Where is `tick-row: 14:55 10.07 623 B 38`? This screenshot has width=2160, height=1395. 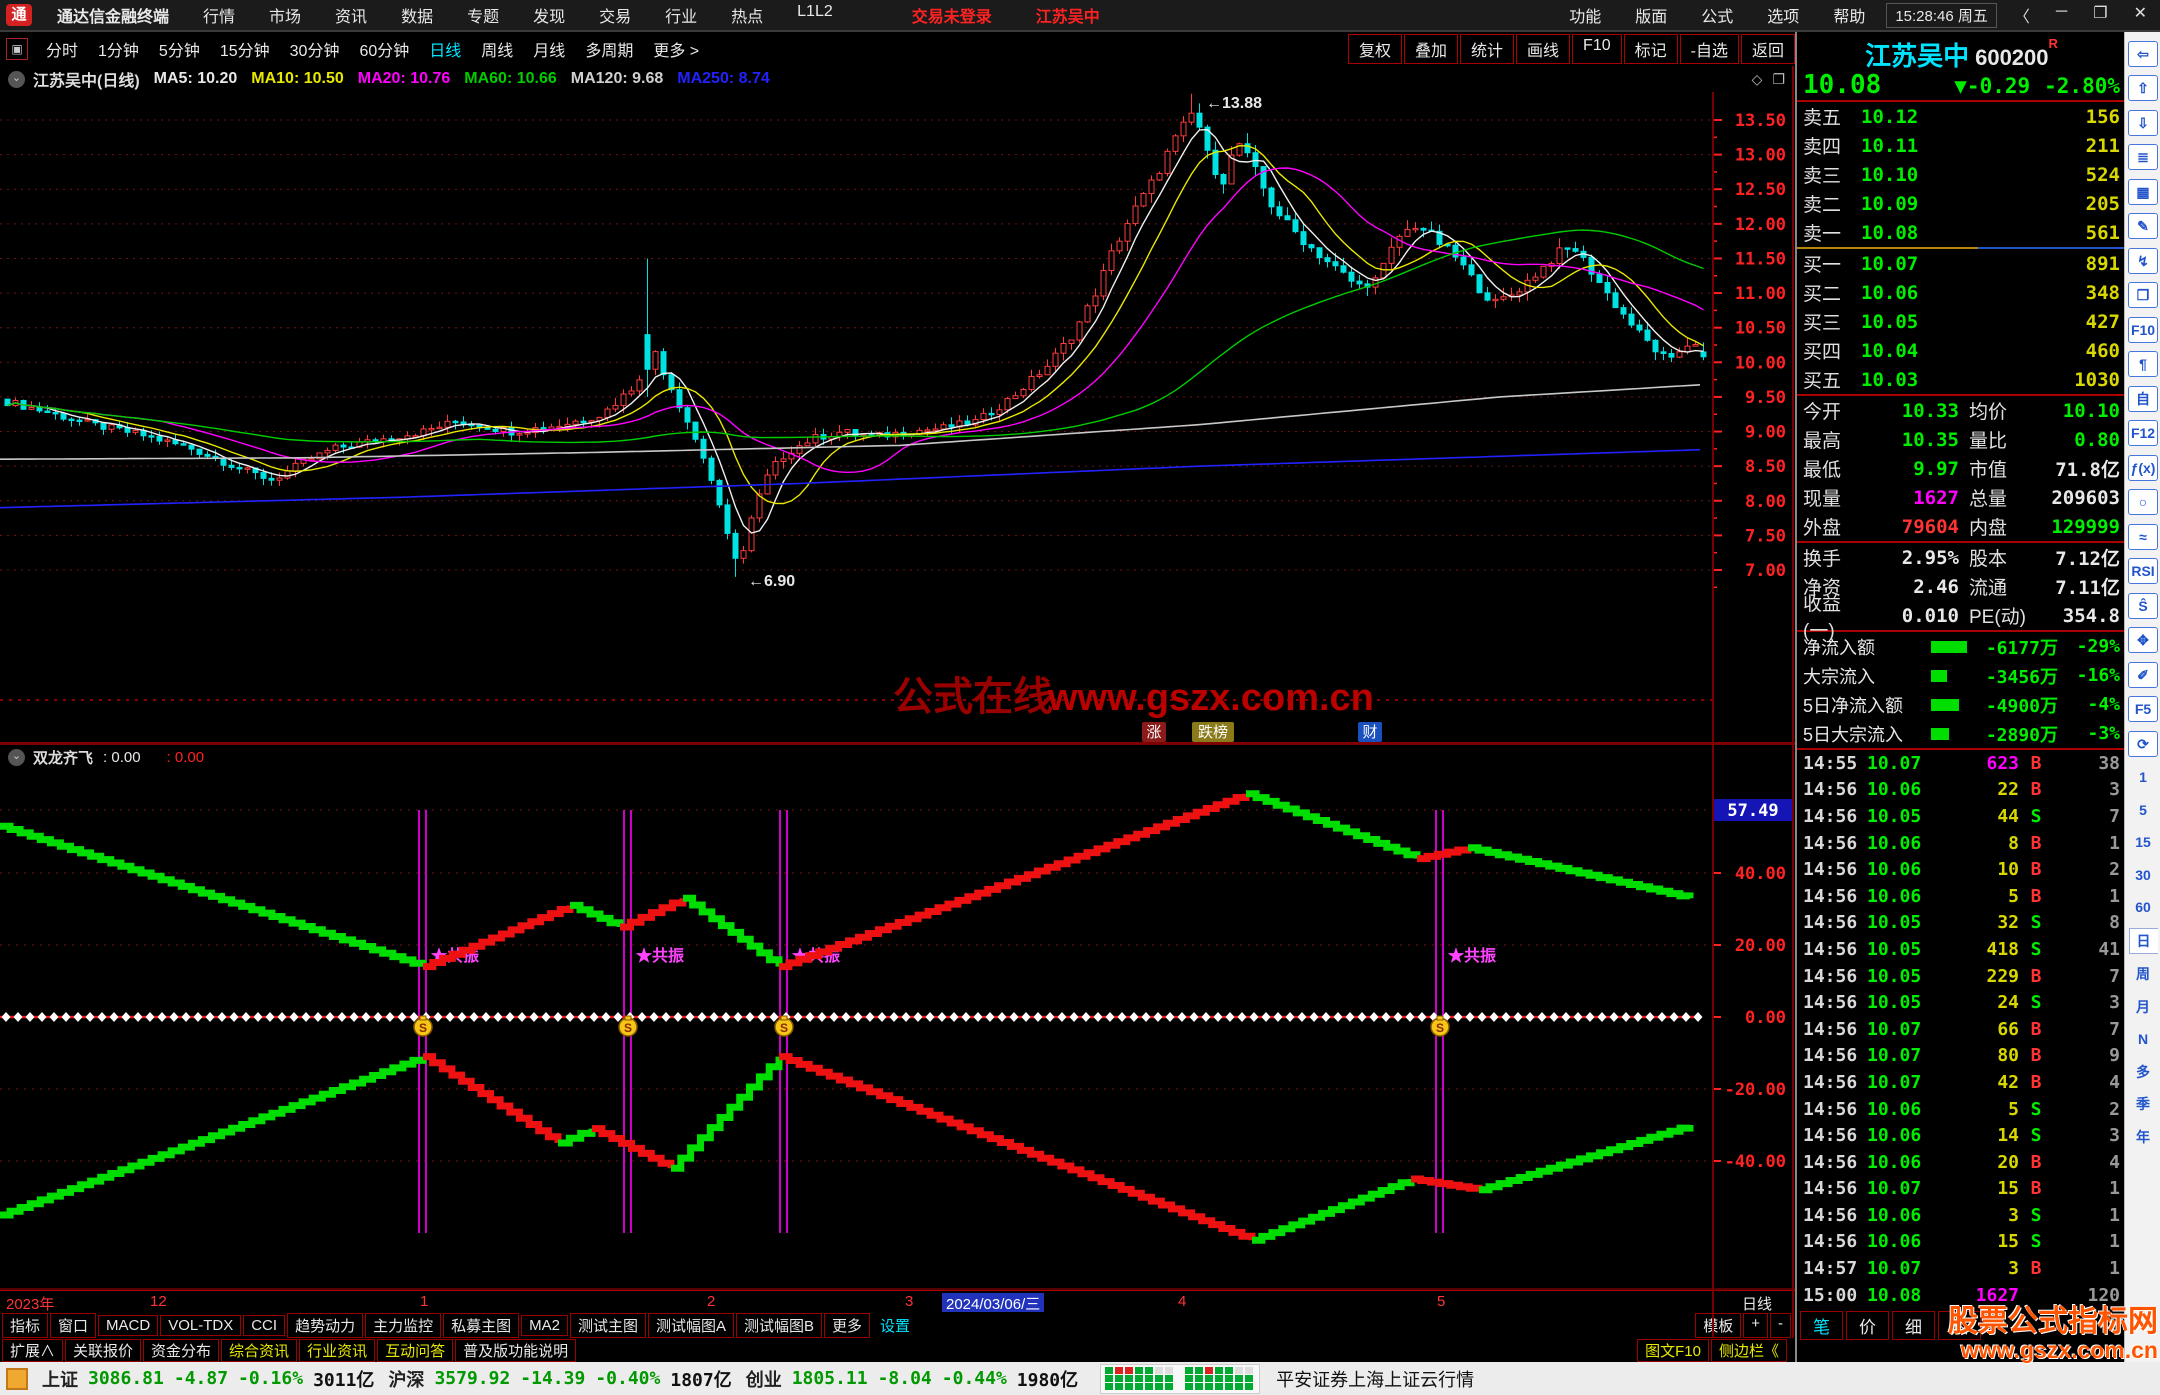
tick-row: 14:55 10.07 623 B 38 is located at coordinates (1961, 763).